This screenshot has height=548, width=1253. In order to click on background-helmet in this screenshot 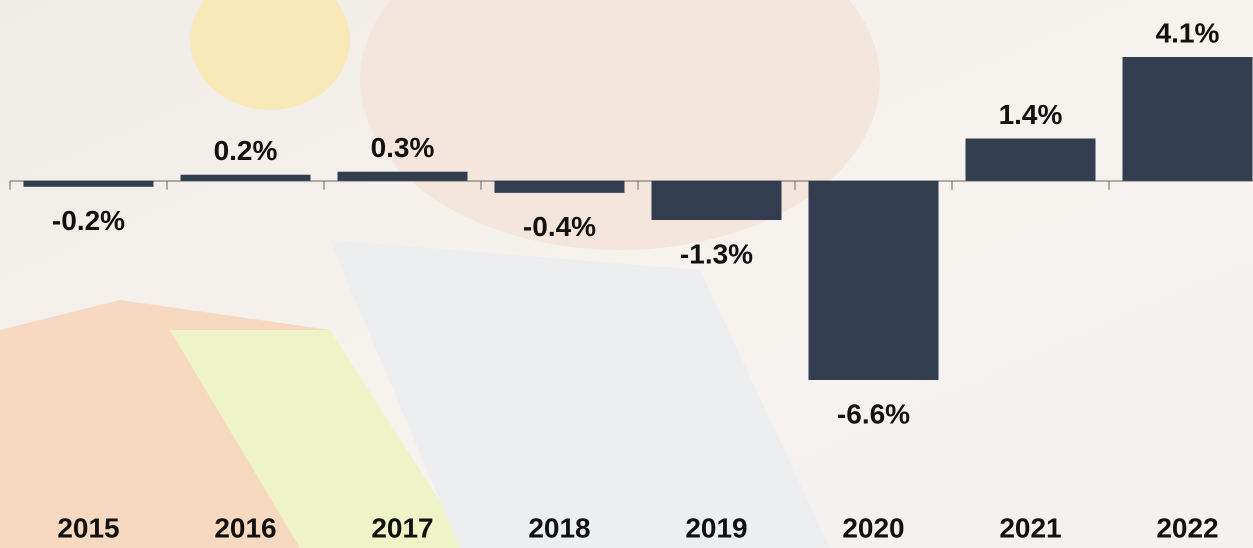, I will do `click(270, 55)`.